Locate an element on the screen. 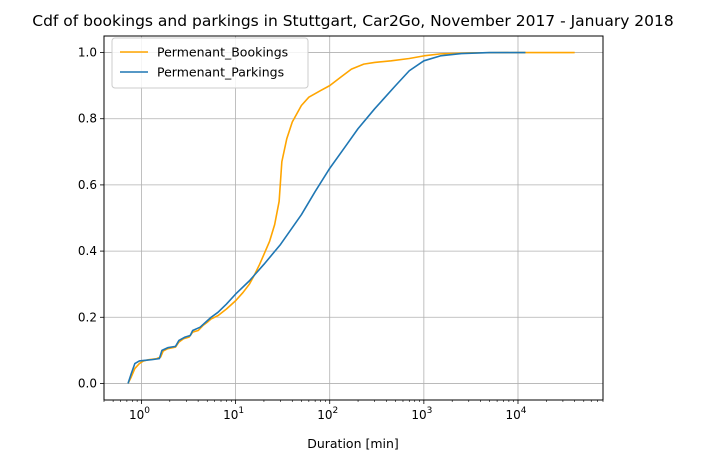 Image resolution: width=706 pixels, height=459 pixels. legend-box is located at coordinates (210, 63).